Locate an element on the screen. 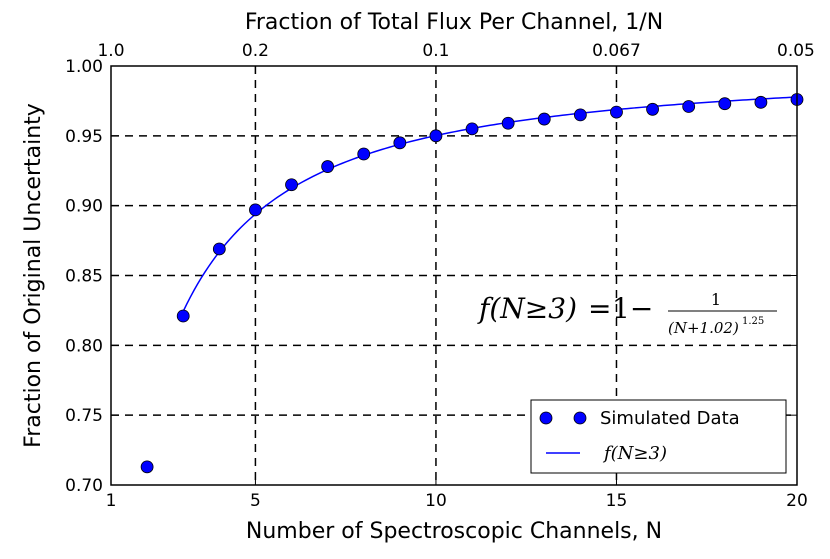 The height and width of the screenshot is (559, 830). y-tick-label-4: 0.90 is located at coordinates (84, 207).